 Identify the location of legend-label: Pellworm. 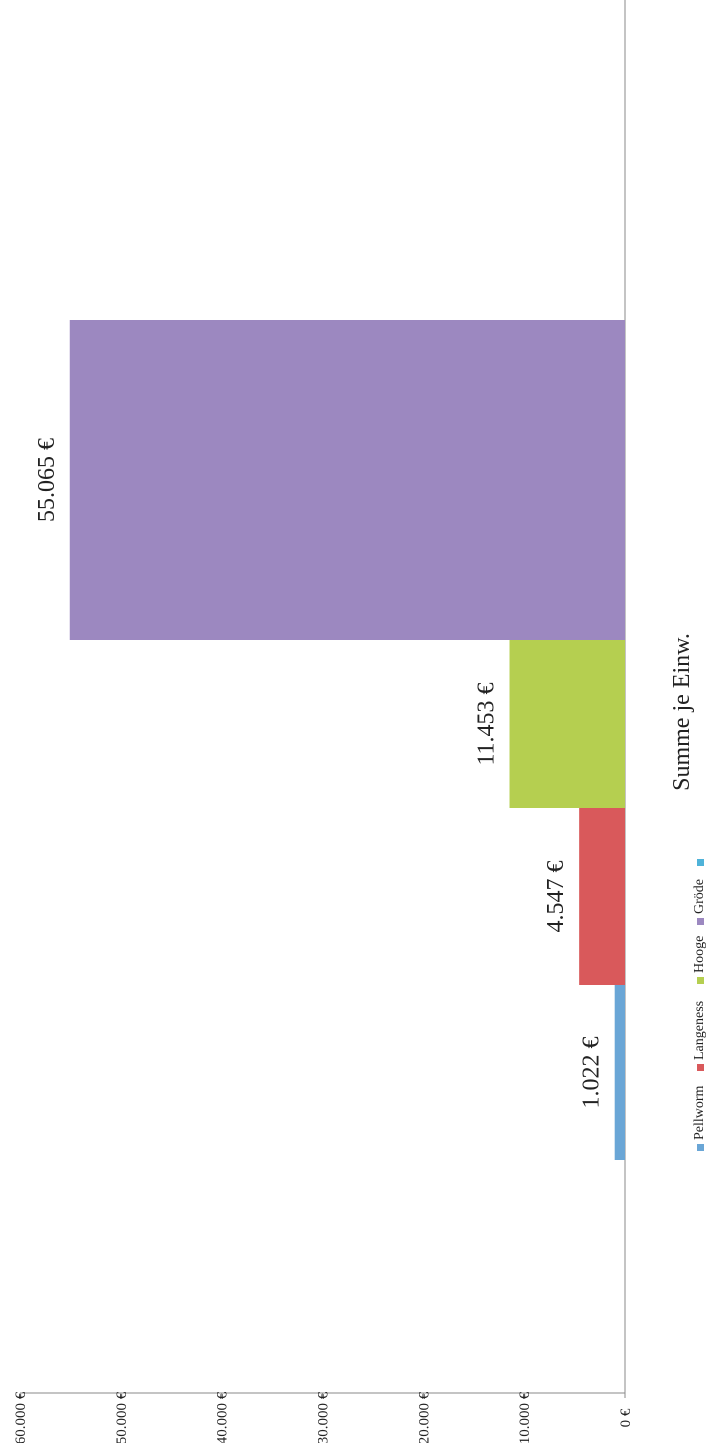
(699, 1112).